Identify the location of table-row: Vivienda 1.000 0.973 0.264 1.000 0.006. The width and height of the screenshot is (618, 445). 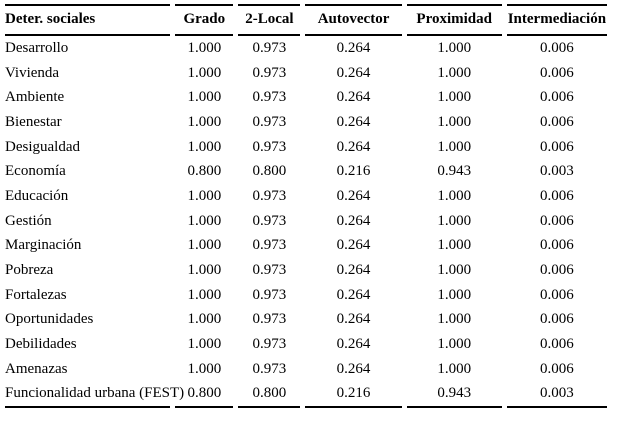
(306, 73).